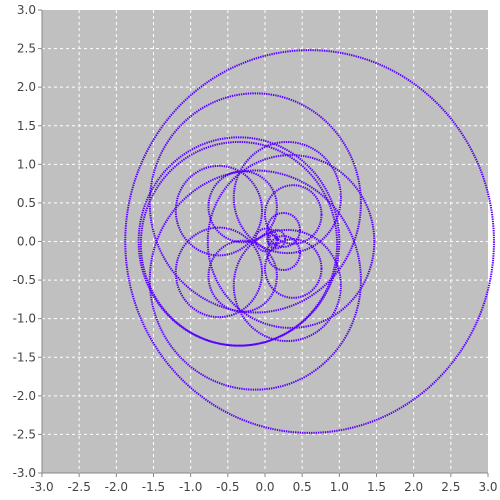 The image size is (500, 500). What do you see at coordinates (227, 487) in the screenshot?
I see `x-tick-label: -0.5` at bounding box center [227, 487].